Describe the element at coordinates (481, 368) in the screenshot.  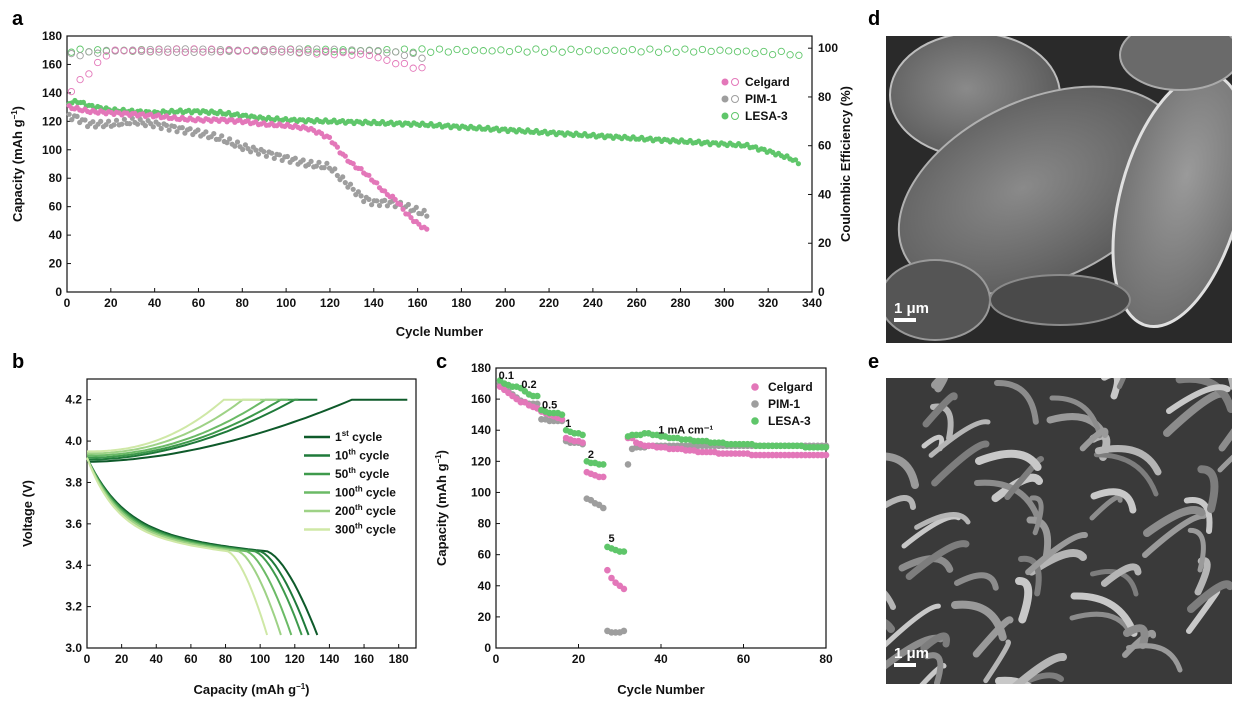
I see `y-tick-label: 180` at that location.